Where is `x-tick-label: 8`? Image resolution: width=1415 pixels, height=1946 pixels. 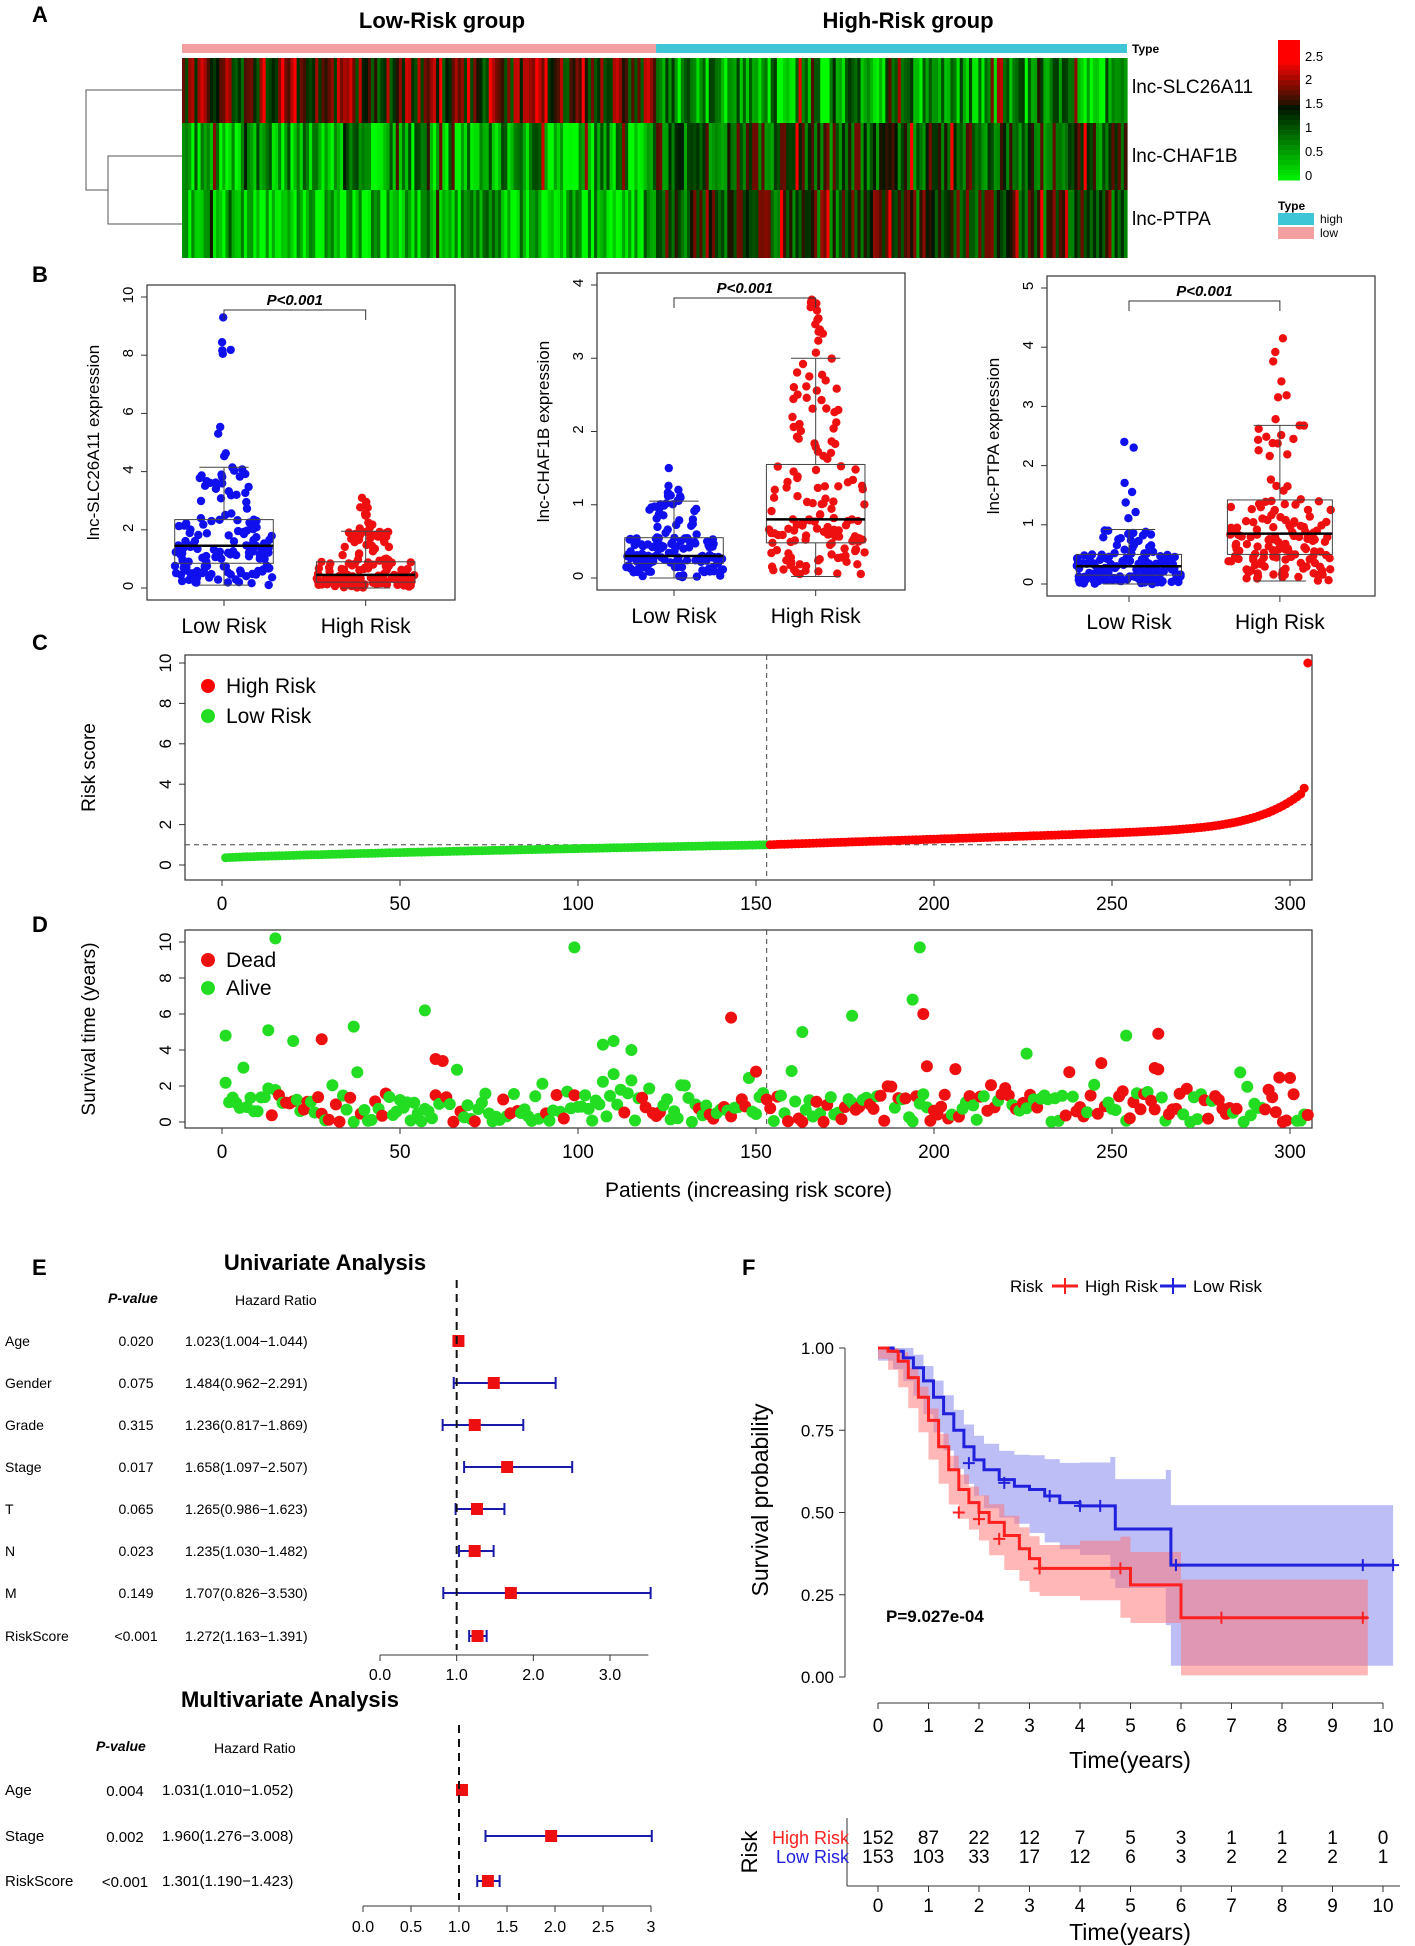 x-tick-label: 8 is located at coordinates (1282, 1726).